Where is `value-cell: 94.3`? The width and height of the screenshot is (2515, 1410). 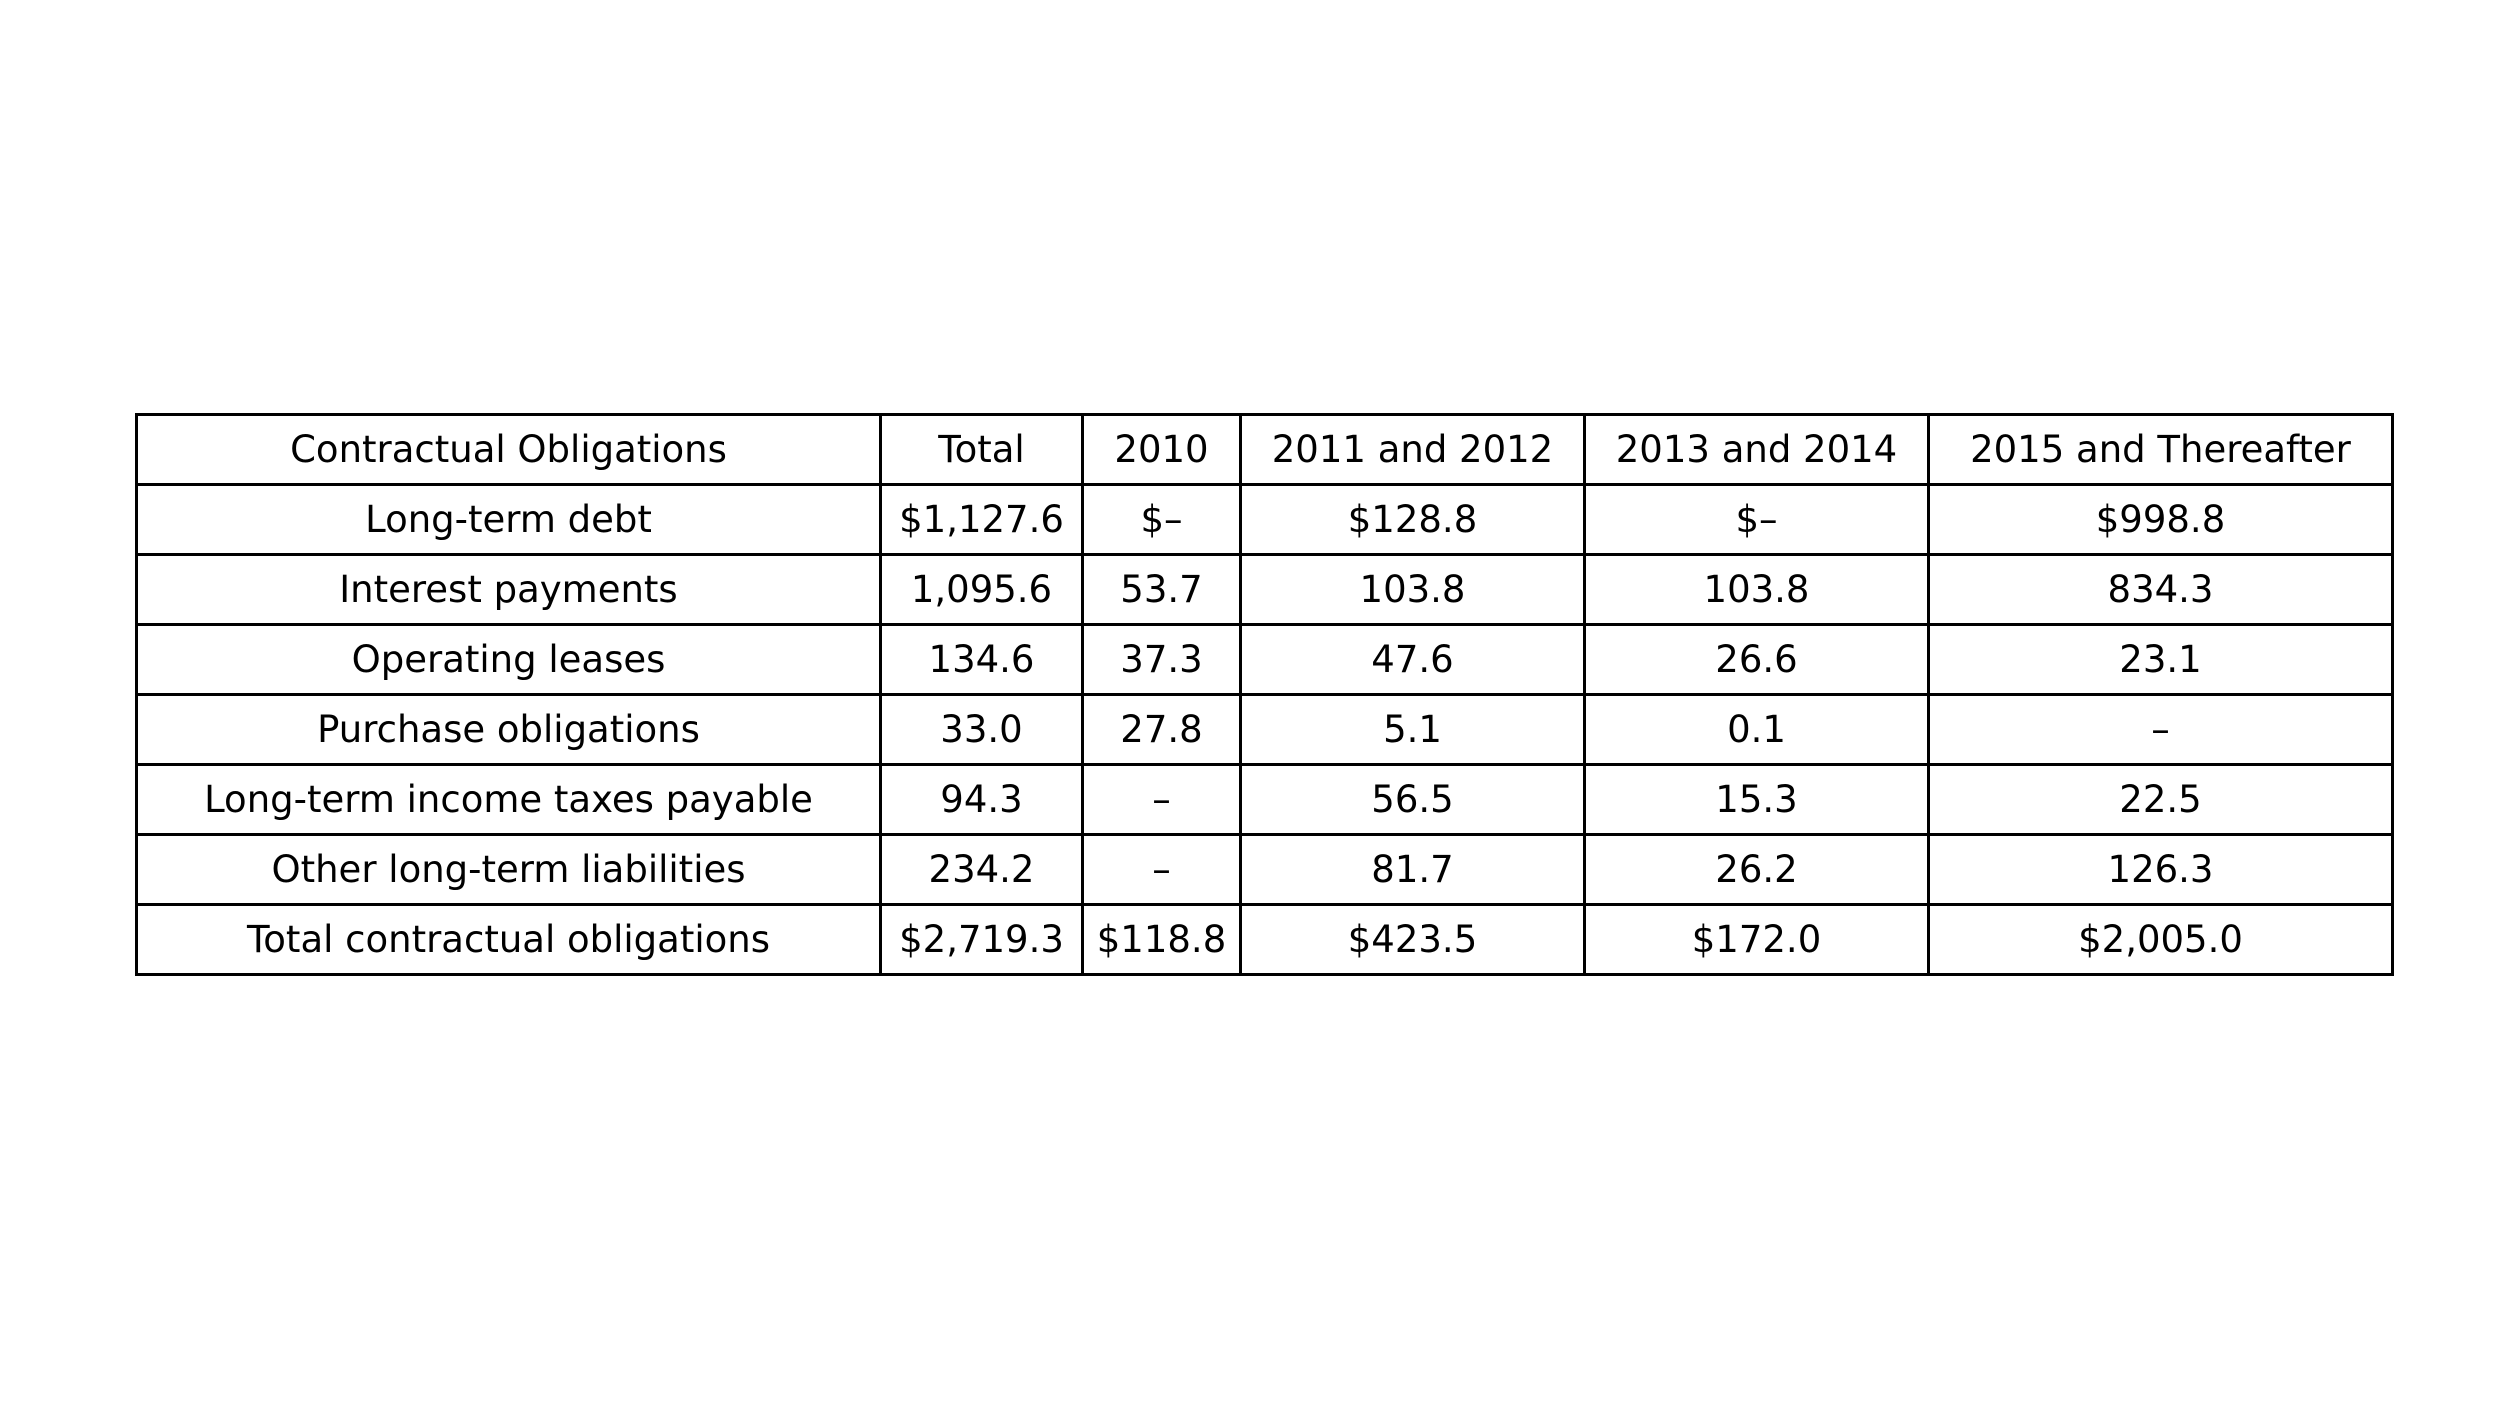
value-cell: 94.3 is located at coordinates (981, 799).